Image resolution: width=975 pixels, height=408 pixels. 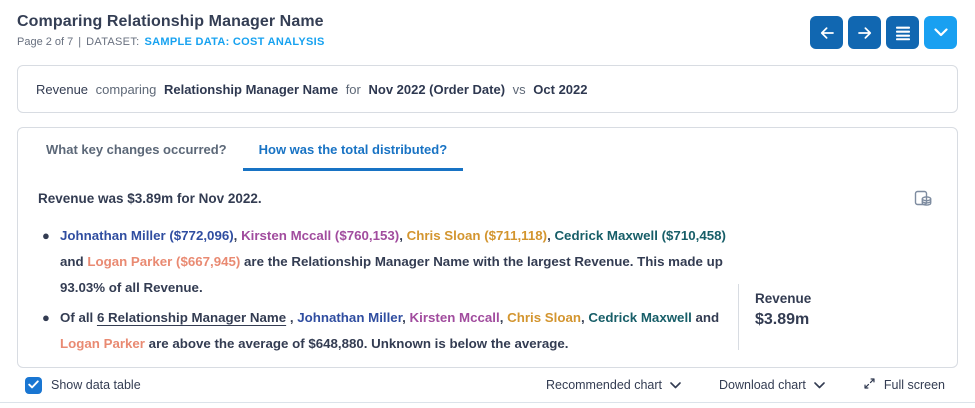 What do you see at coordinates (914, 385) in the screenshot?
I see `full-screen-label: Full screen` at bounding box center [914, 385].